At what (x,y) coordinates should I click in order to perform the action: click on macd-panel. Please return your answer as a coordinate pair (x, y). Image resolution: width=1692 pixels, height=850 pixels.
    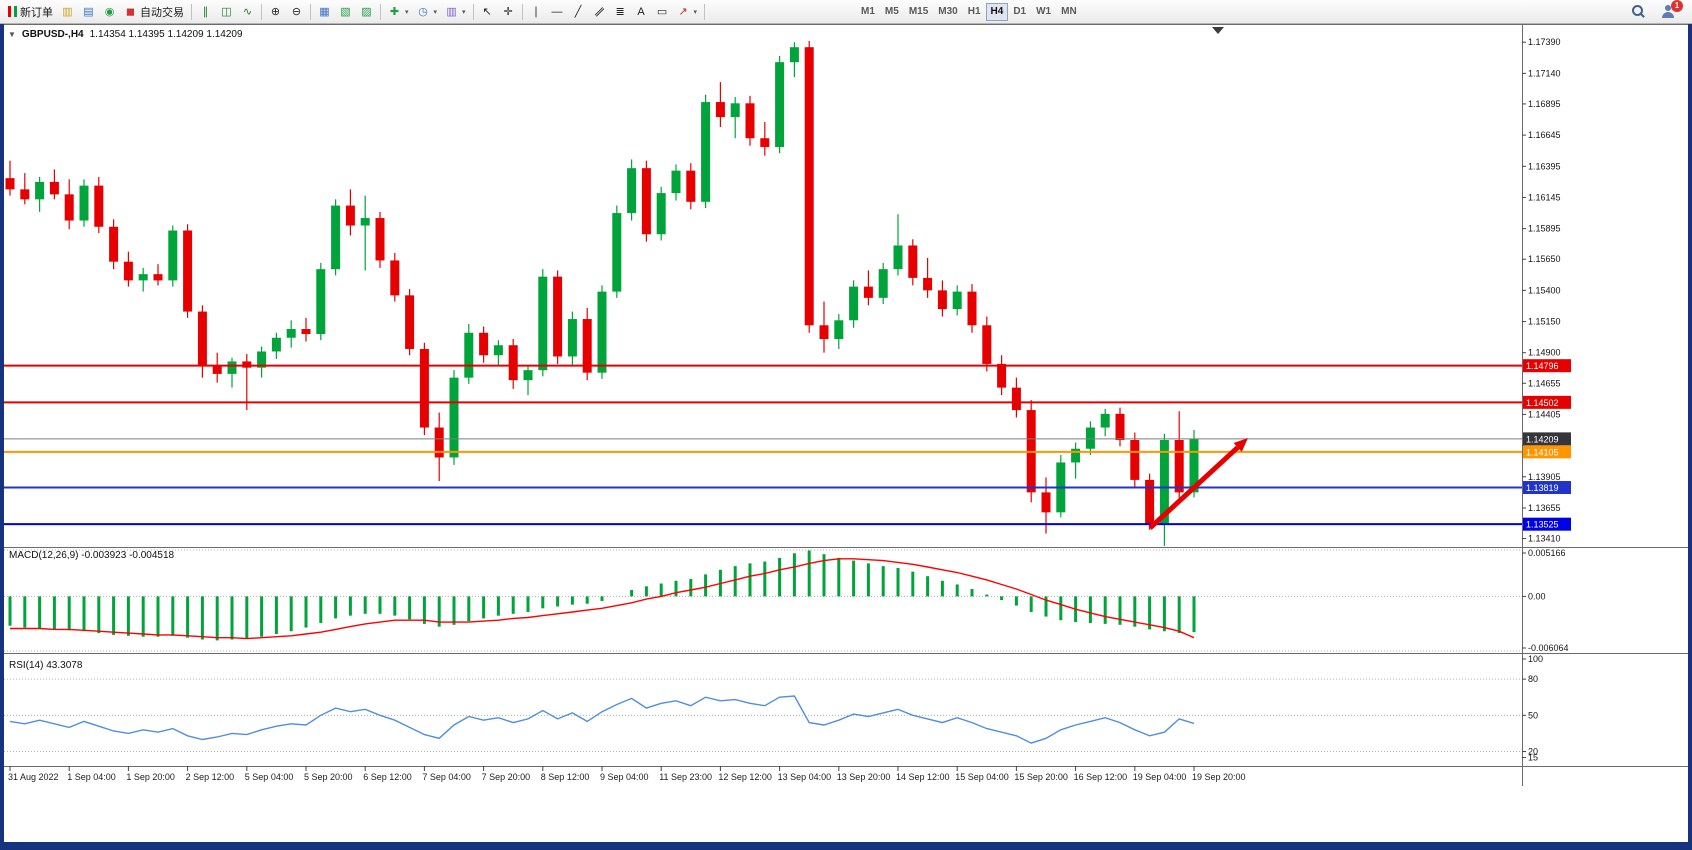
    Looking at the image, I should click on (763, 600).